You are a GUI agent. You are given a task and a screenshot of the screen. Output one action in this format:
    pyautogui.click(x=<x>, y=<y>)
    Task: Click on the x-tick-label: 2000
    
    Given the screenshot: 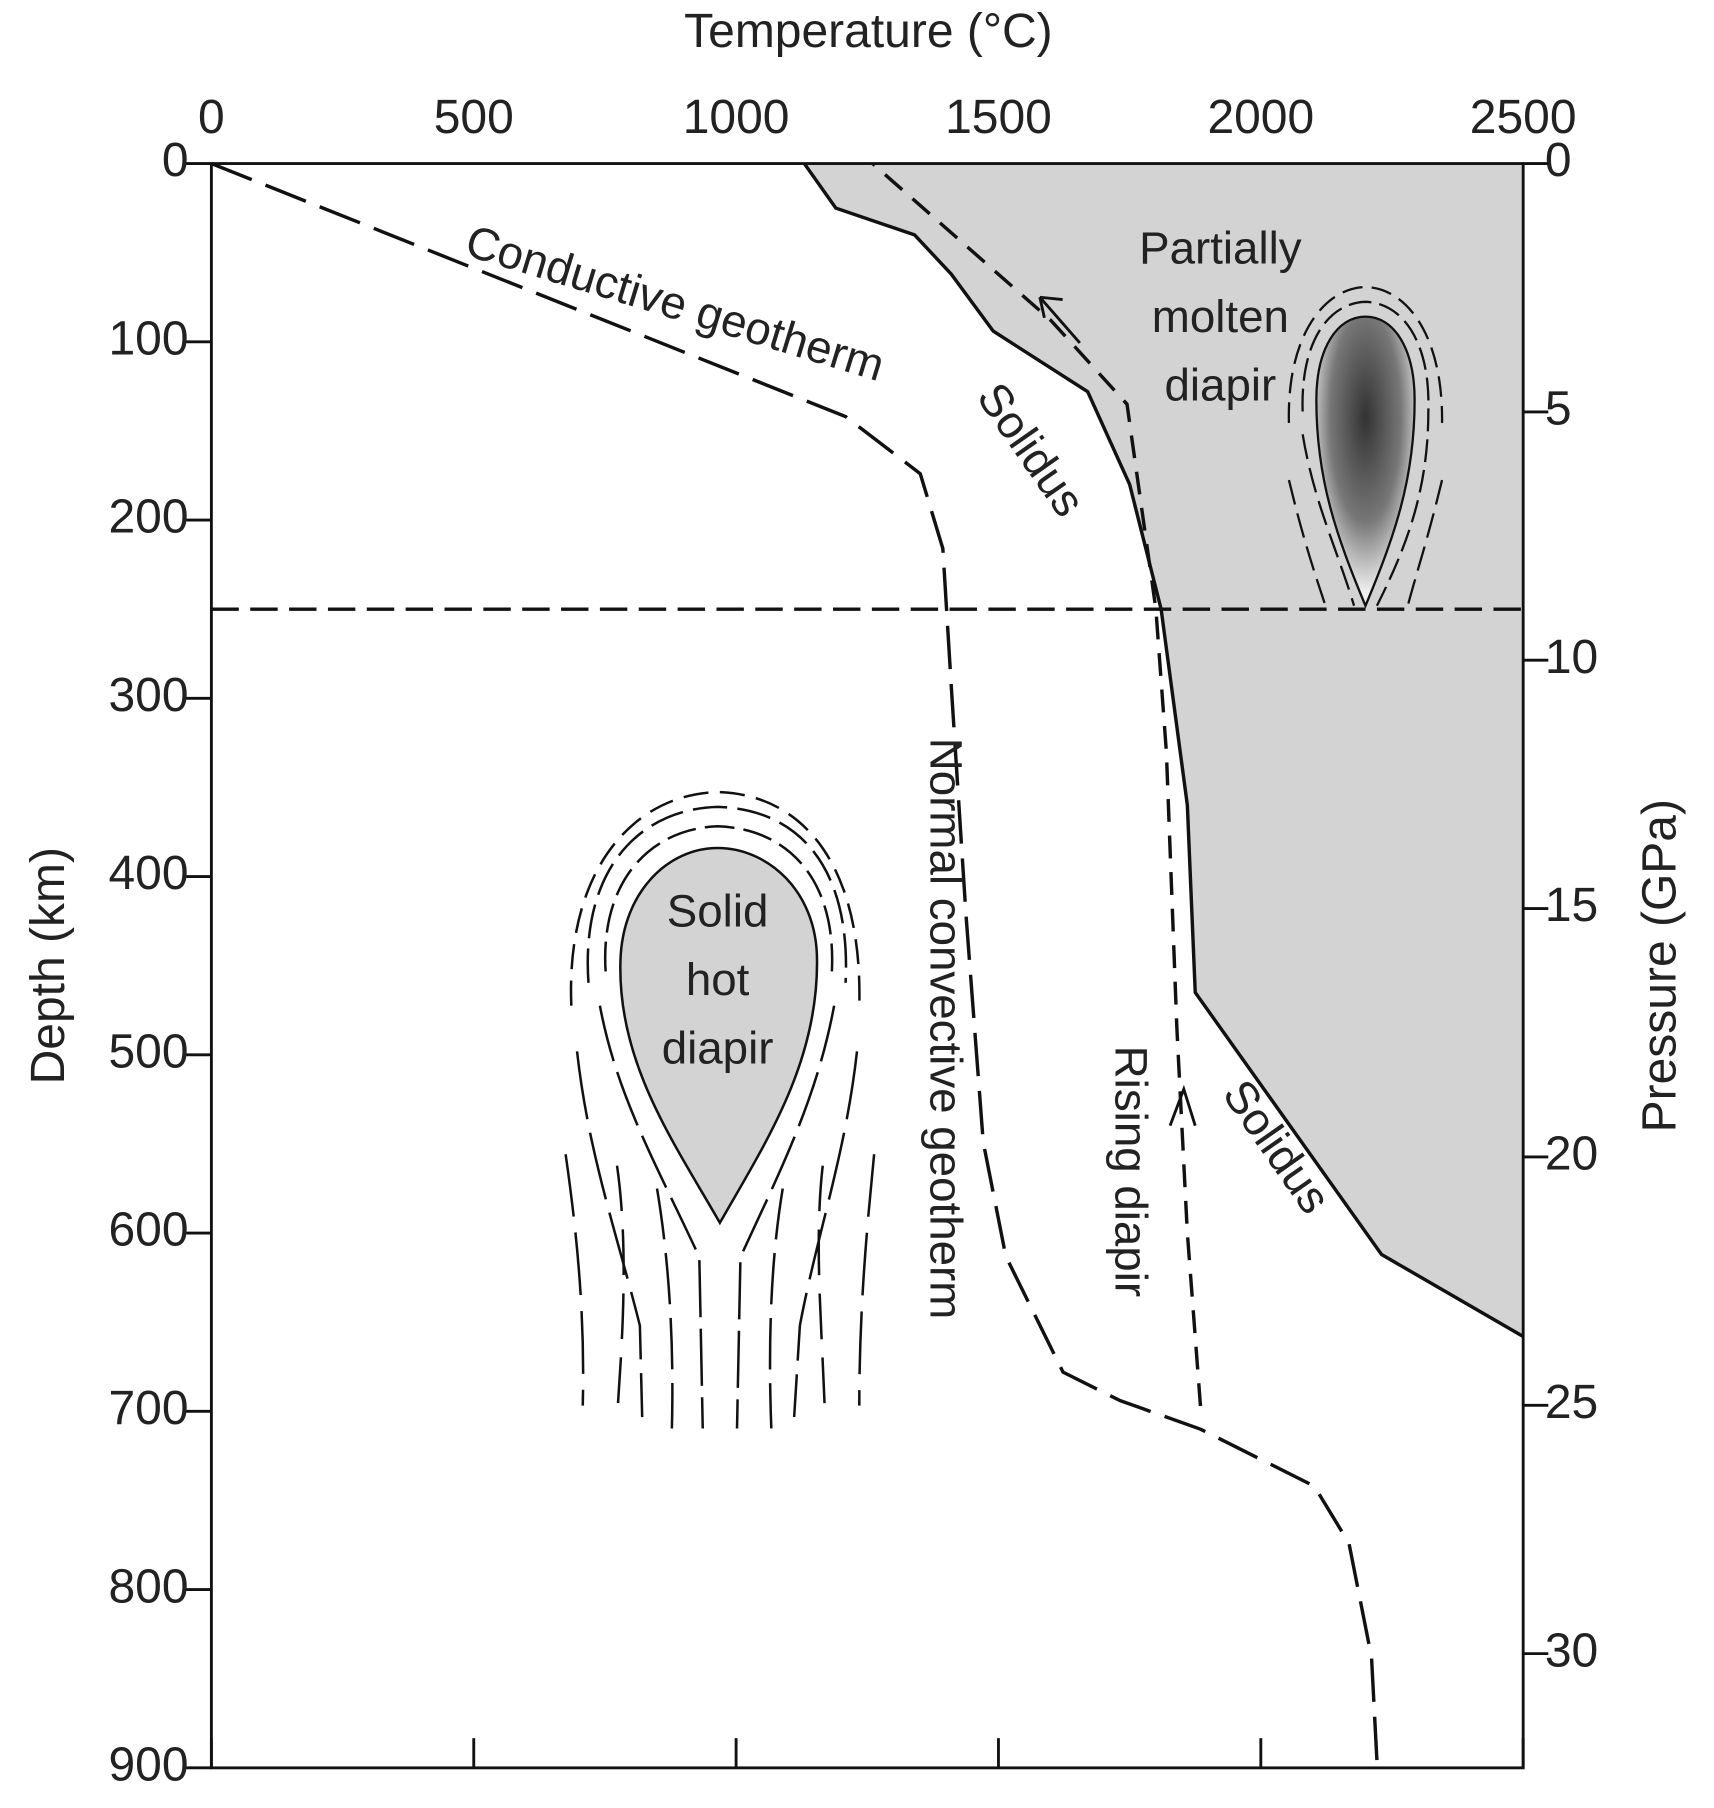 What is the action you would take?
    pyautogui.click(x=1260, y=117)
    